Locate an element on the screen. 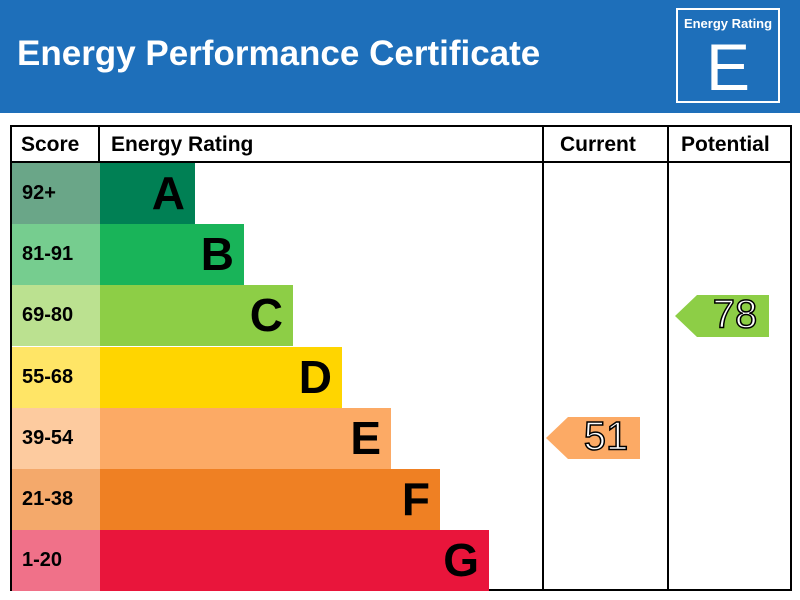 The height and width of the screenshot is (600, 800). rating-bar-b: B is located at coordinates (172, 255).